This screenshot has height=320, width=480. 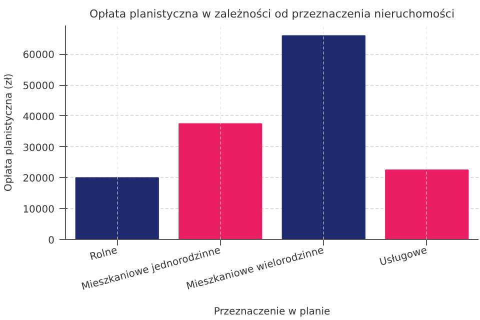 I want to click on y-axis-title: Opłata planistyczna (zł), so click(x=9, y=132).